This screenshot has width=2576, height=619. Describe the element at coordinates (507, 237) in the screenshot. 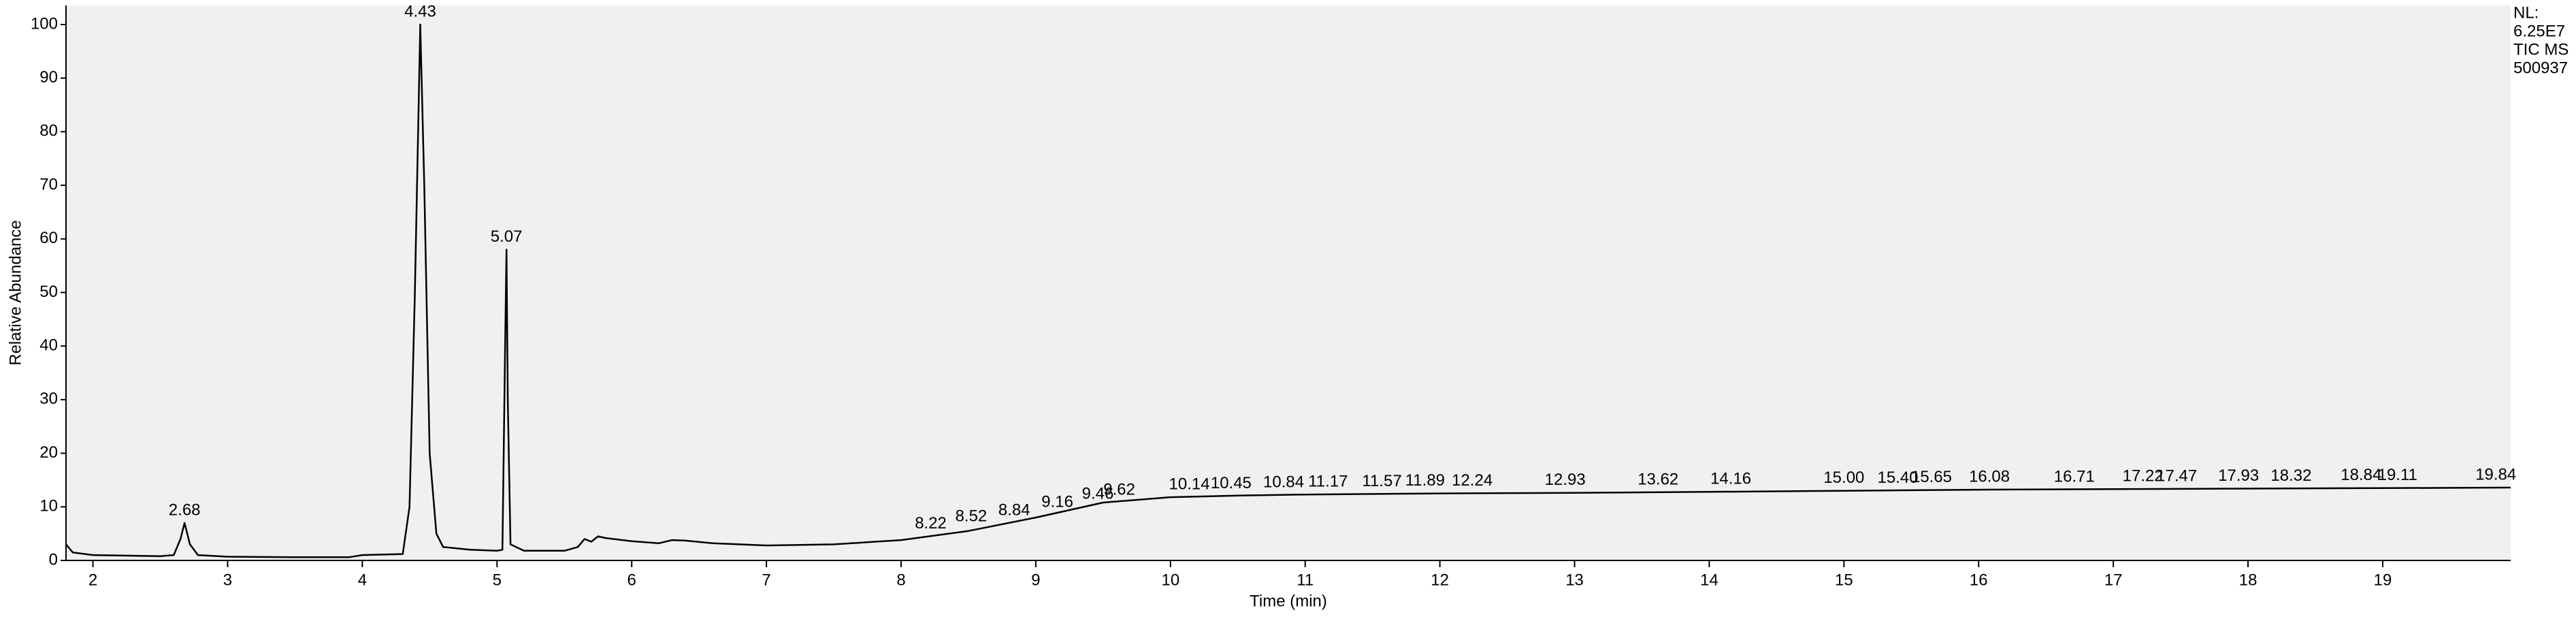

I see `peak-label: 5.07` at that location.